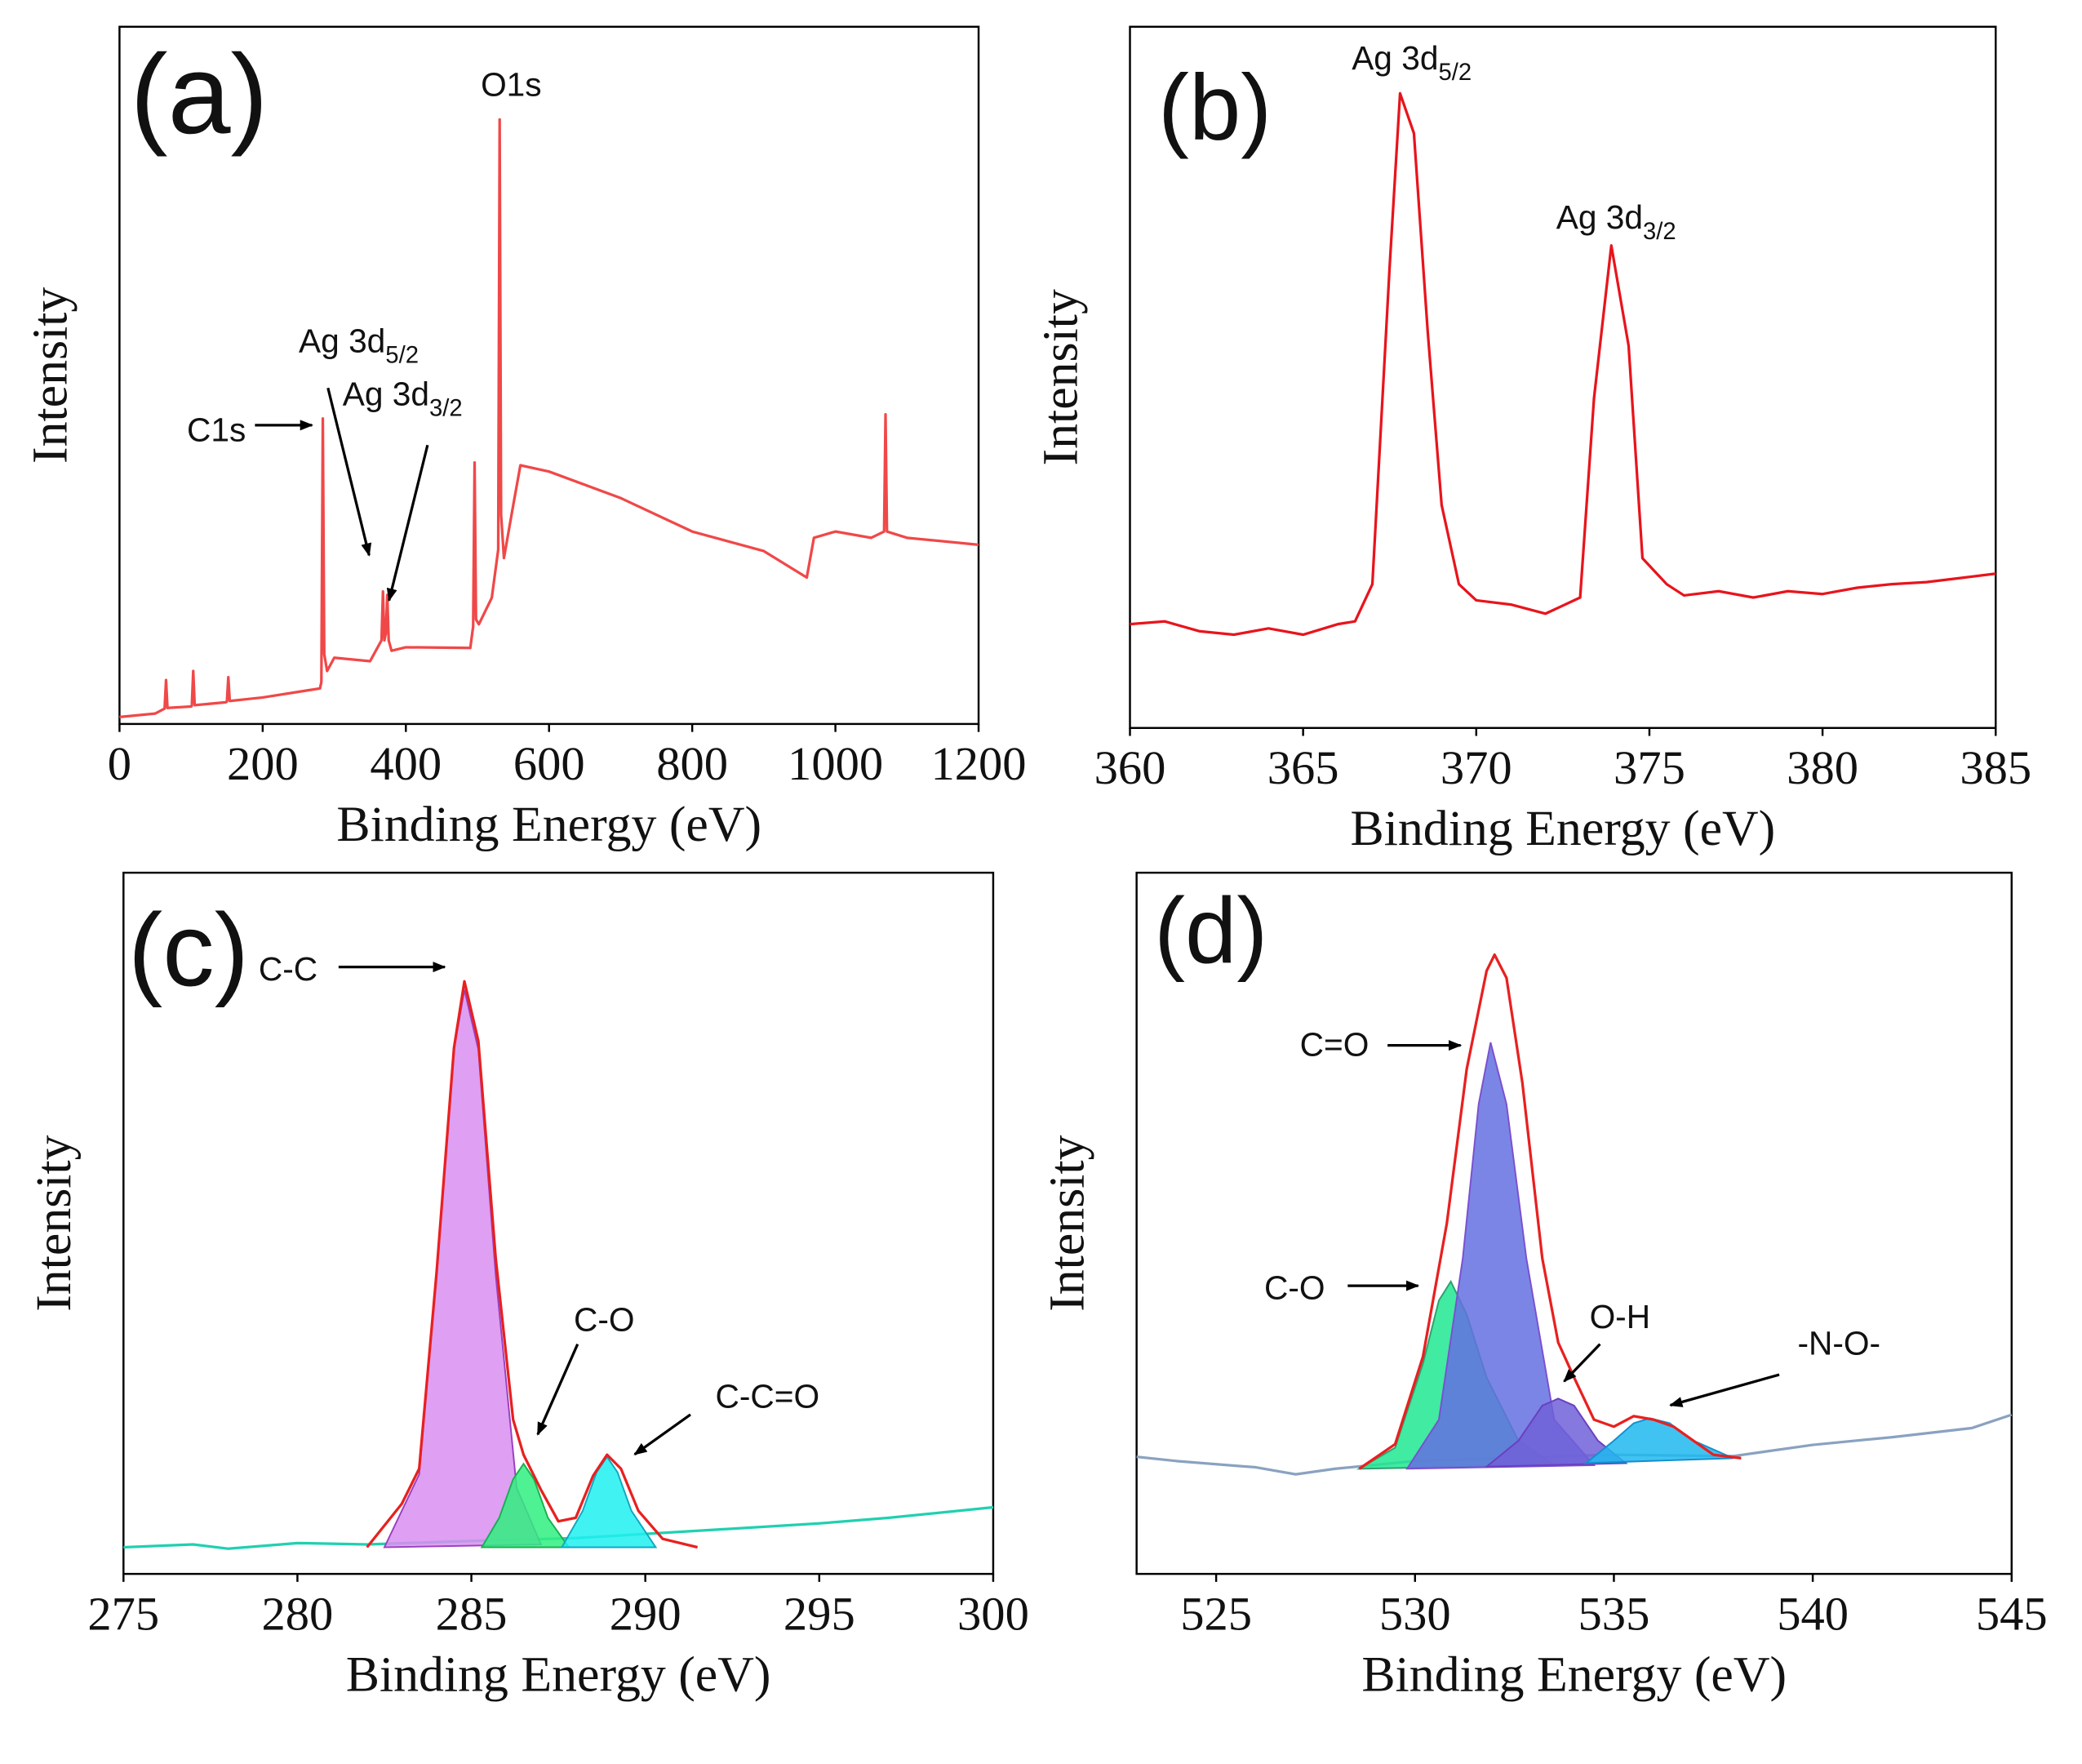 The width and height of the screenshot is (2082, 1764). Describe the element at coordinates (1130, 767) in the screenshot. I see `x-tick-label: 360` at that location.